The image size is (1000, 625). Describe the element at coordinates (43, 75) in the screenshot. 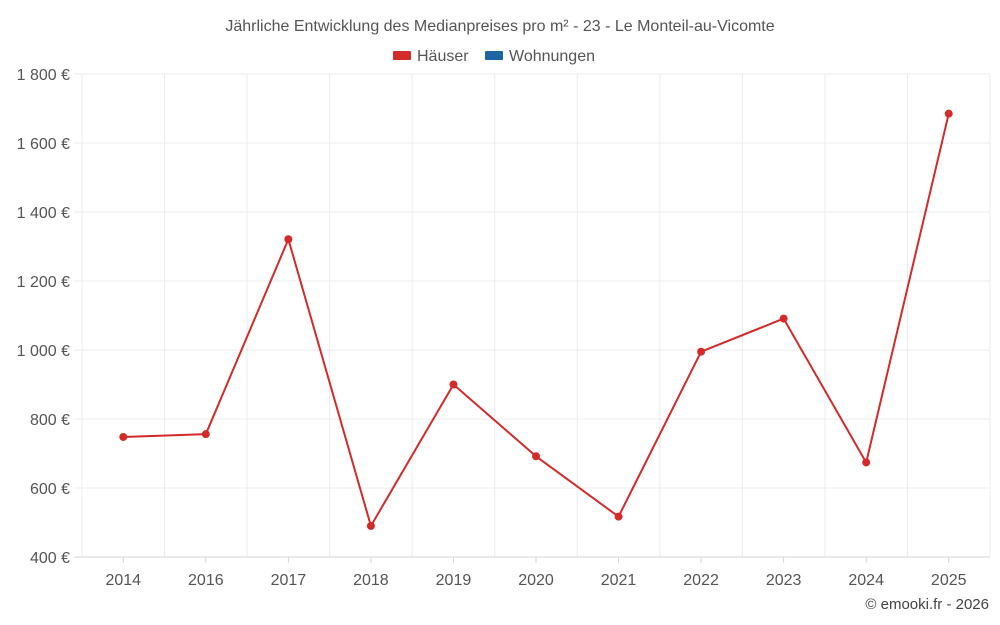

I see `y-tick-label: 1 800 €` at that location.